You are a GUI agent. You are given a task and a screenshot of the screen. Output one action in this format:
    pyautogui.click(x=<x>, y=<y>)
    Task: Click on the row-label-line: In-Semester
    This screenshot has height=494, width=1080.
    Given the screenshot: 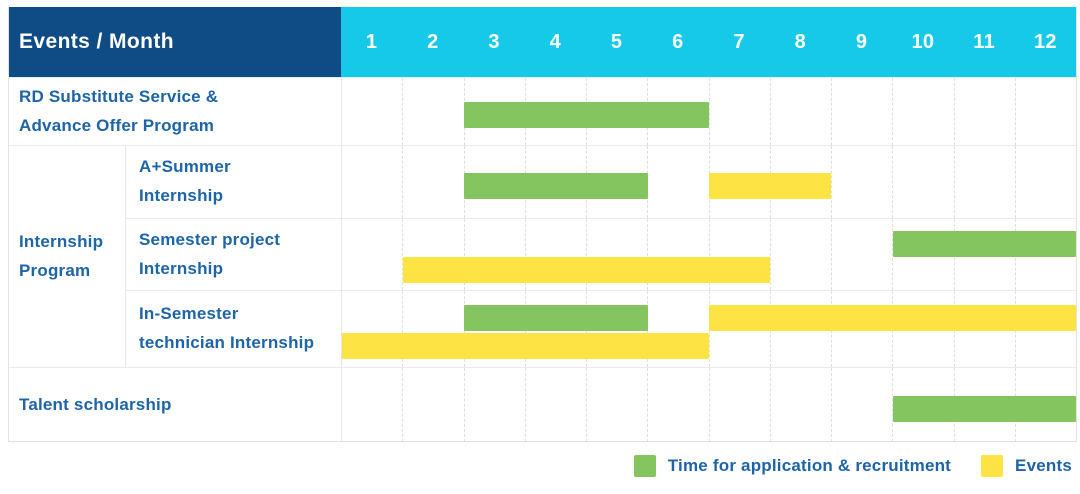 What is the action you would take?
    pyautogui.click(x=189, y=314)
    